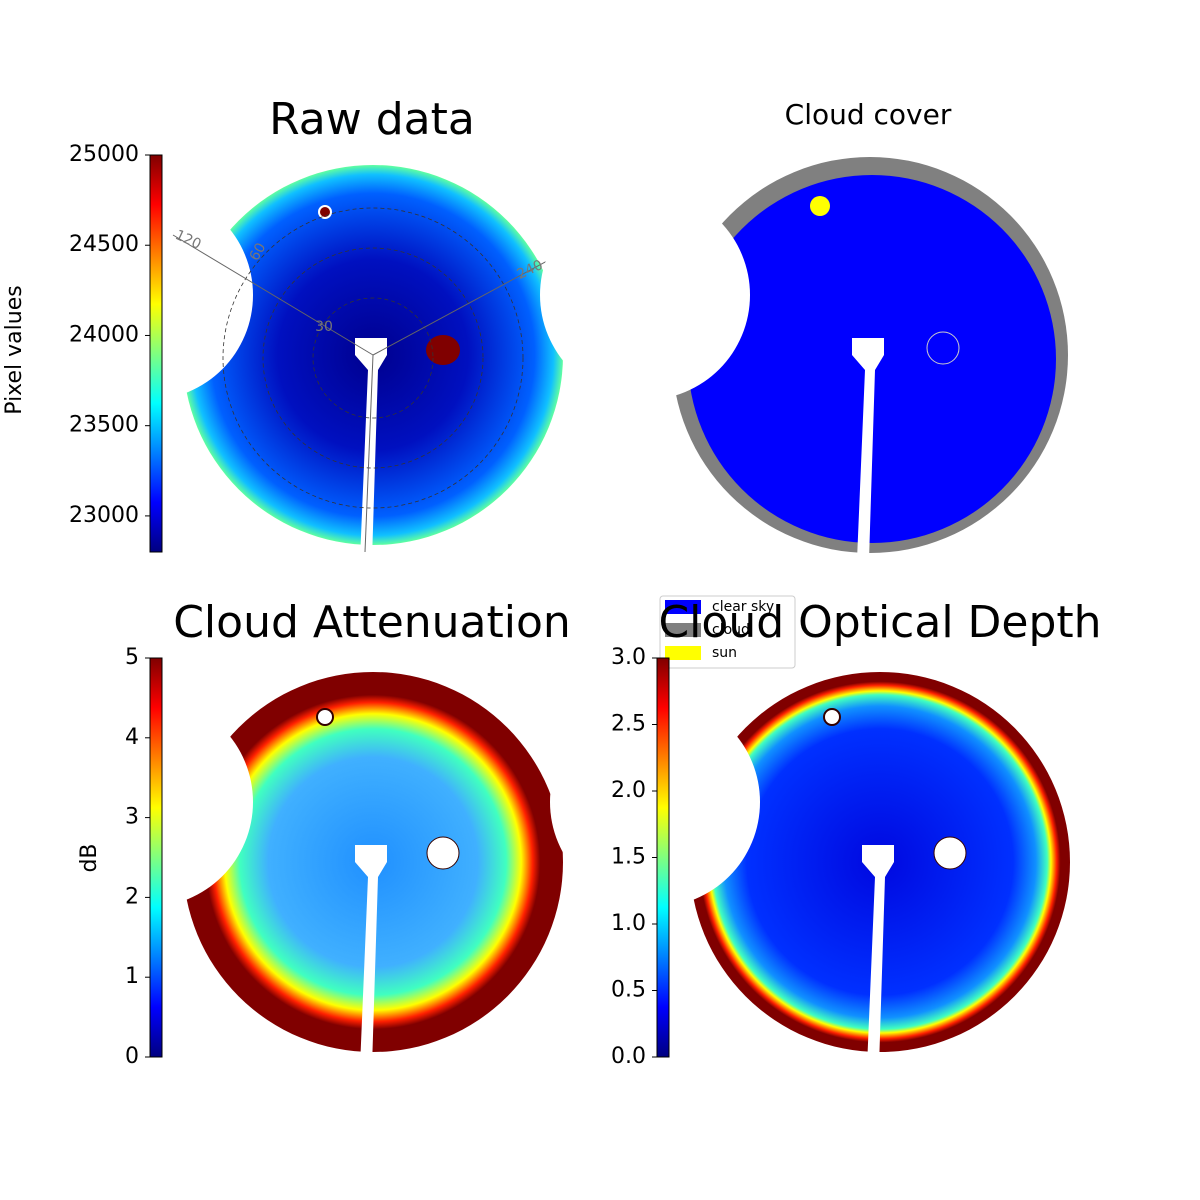 This screenshot has width=1200, height=1200. Describe the element at coordinates (879, 622) in the screenshot. I see `panel-title: Cloud Optical Depth` at that location.